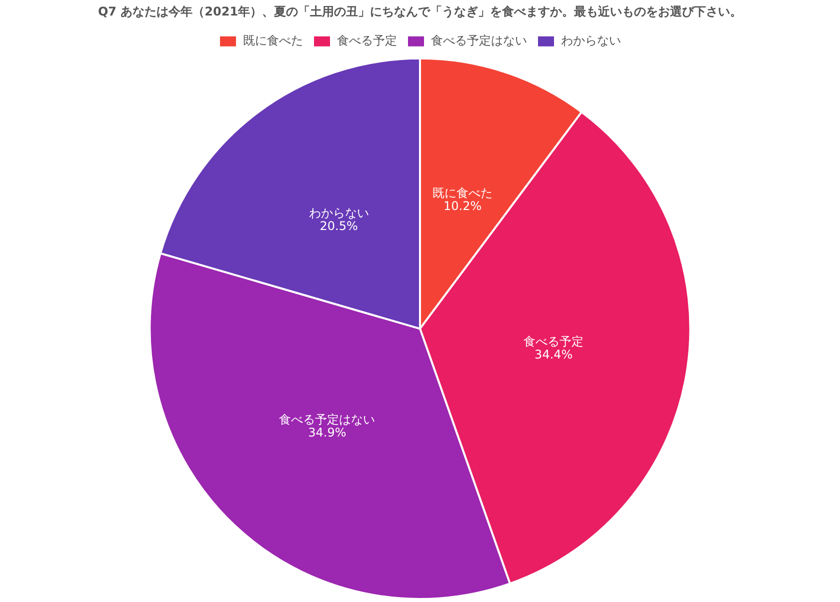  What do you see at coordinates (327, 419) in the screenshot?
I see `slice-label: 食べる予定はない` at bounding box center [327, 419].